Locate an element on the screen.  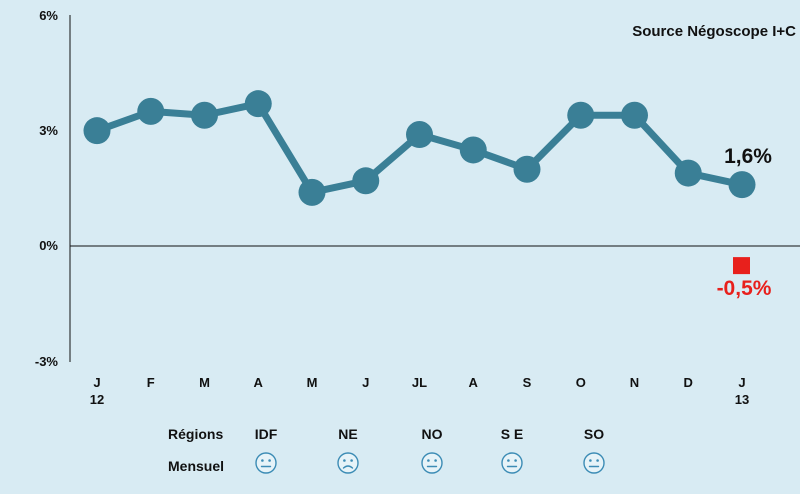
x-tick-label: D is located at coordinates (688, 382).